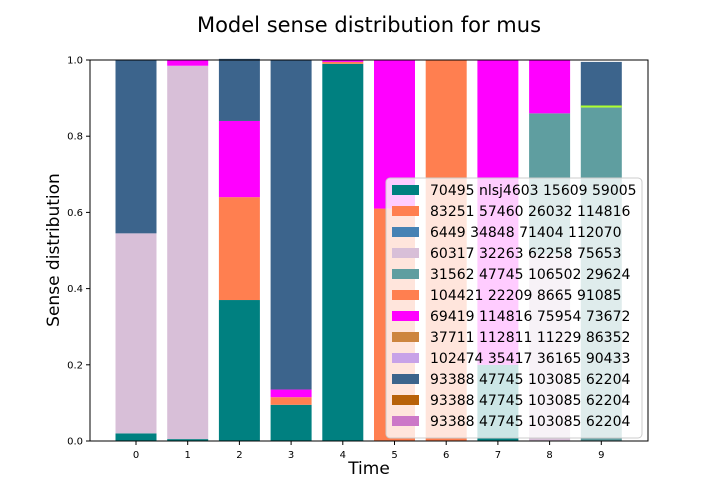 Image resolution: width=720 pixels, height=504 pixels. Describe the element at coordinates (239, 89) in the screenshot. I see `bar-segment-2-s9` at that location.